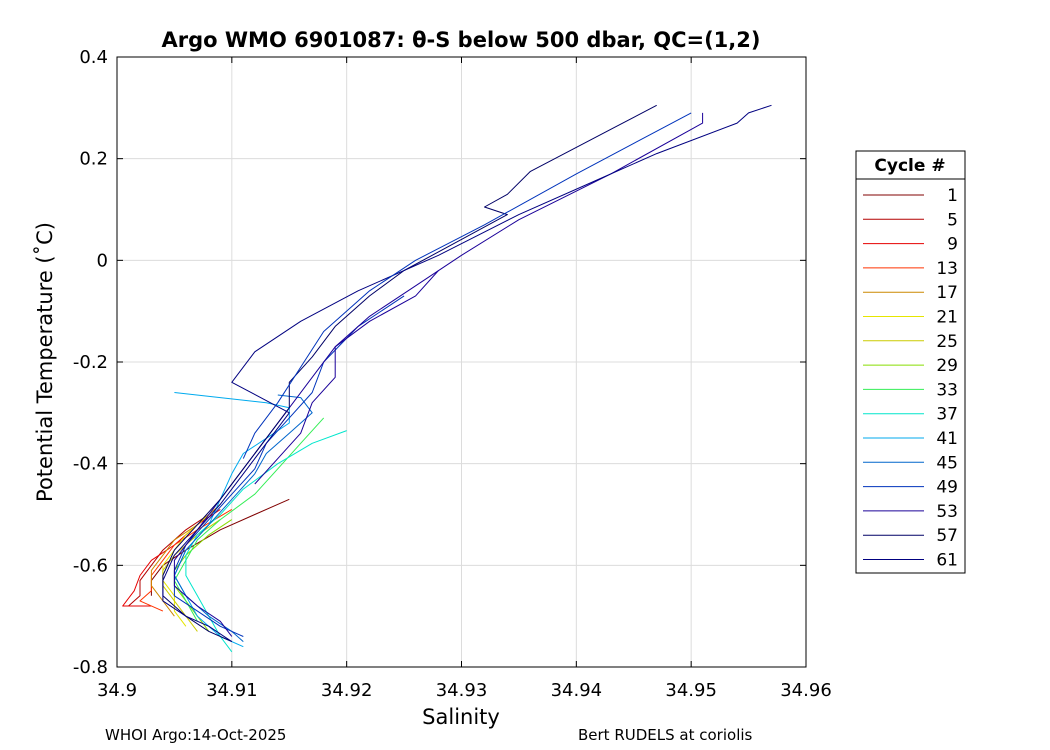 This screenshot has width=1050, height=750. What do you see at coordinates (947, 439) in the screenshot?
I see `legend-label: 41` at bounding box center [947, 439].